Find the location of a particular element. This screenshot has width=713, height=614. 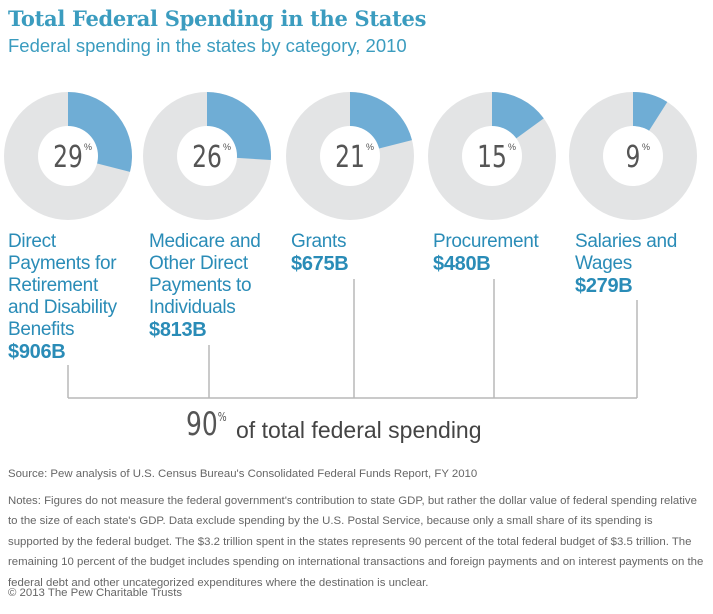

total-percent-number: 90 is located at coordinates (202, 424).